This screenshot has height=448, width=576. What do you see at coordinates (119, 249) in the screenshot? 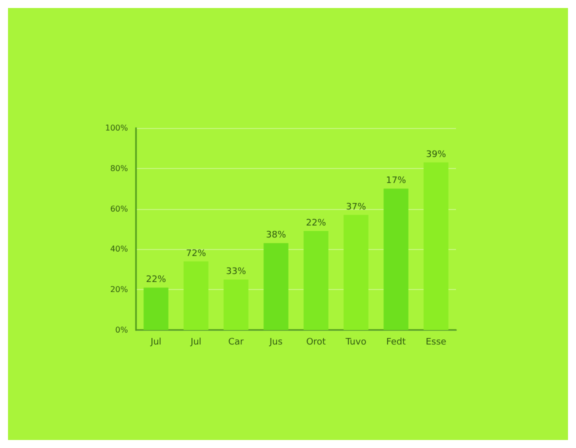
I see `y-tick-label: 40%` at bounding box center [119, 249].